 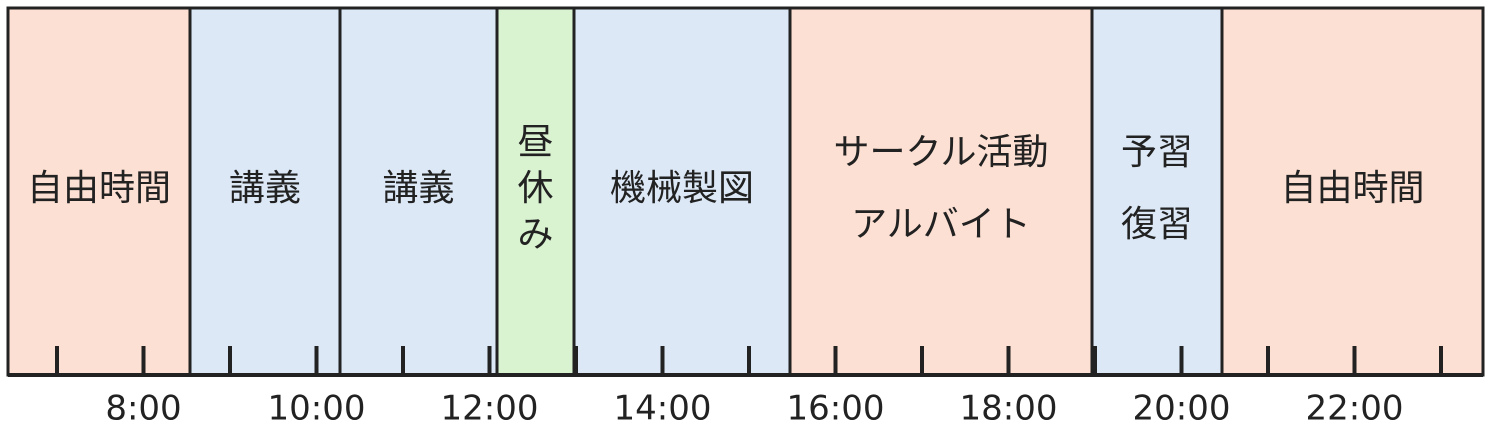 I want to click on block-mechanical-drawing-label-1: 機械製図, so click(x=682, y=188).